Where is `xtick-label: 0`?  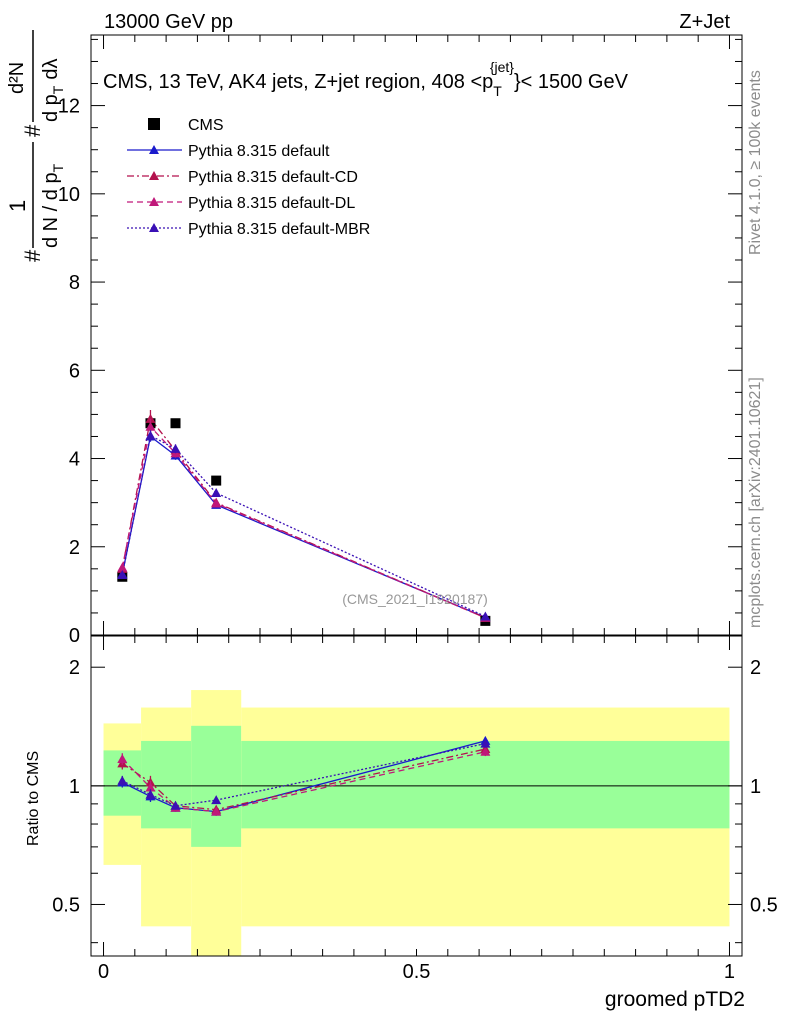 xtick-label: 0 is located at coordinates (103, 972).